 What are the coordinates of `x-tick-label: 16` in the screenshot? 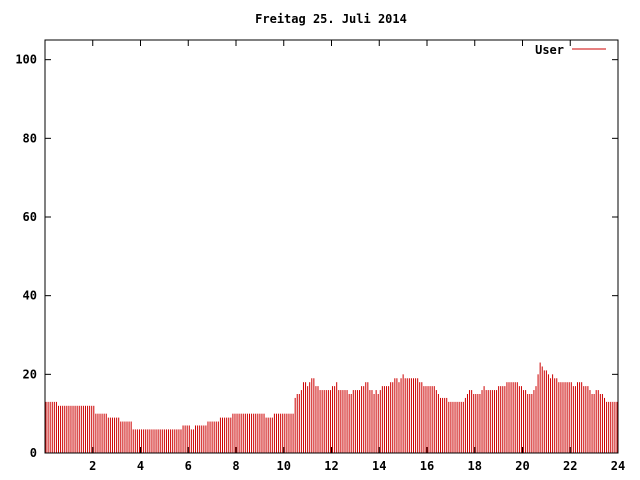 It's located at (427, 466).